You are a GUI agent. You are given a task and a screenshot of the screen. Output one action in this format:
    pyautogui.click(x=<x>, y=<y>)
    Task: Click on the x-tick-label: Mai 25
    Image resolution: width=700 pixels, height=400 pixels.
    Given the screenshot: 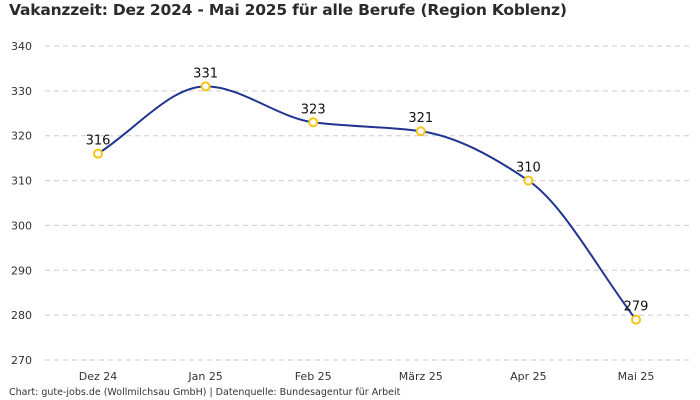 What is the action you would take?
    pyautogui.click(x=636, y=376)
    